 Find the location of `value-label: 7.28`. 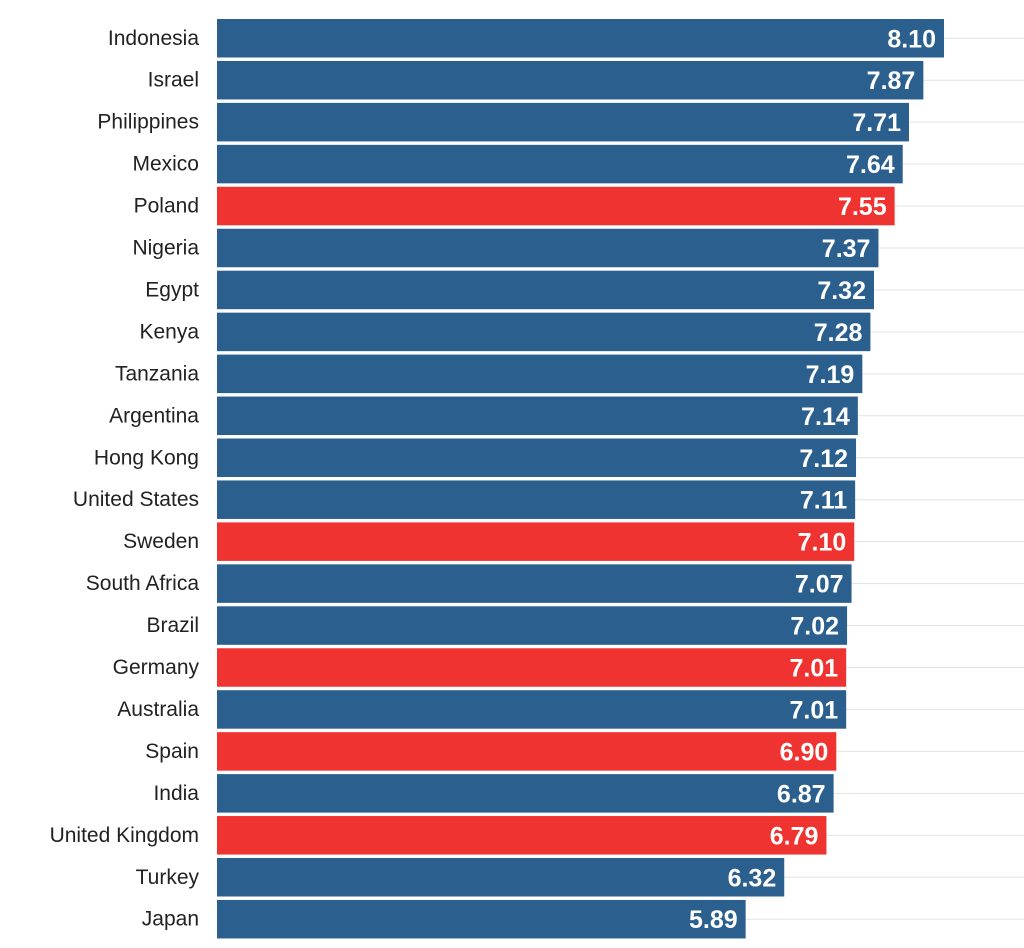

value-label: 7.28 is located at coordinates (838, 333).